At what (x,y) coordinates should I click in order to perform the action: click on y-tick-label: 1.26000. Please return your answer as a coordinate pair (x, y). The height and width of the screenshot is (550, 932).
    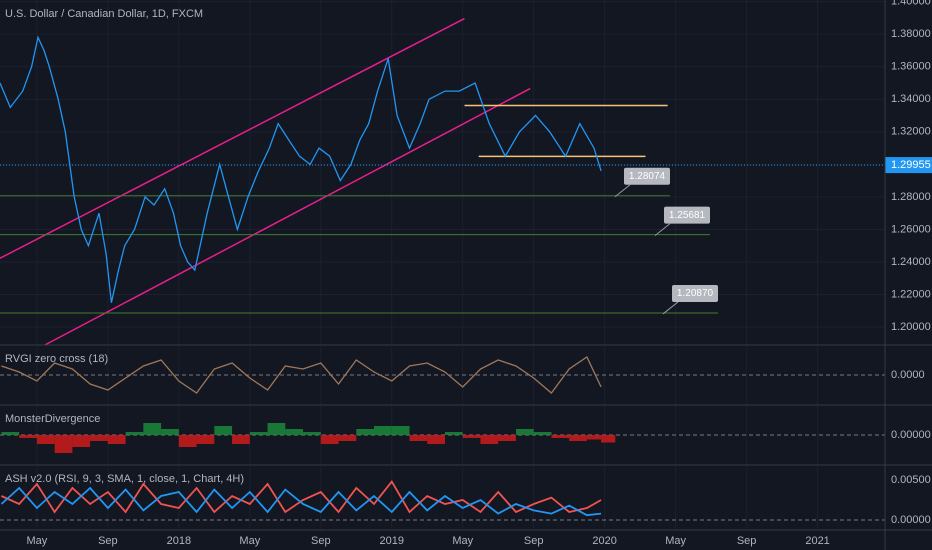
    Looking at the image, I should click on (911, 229).